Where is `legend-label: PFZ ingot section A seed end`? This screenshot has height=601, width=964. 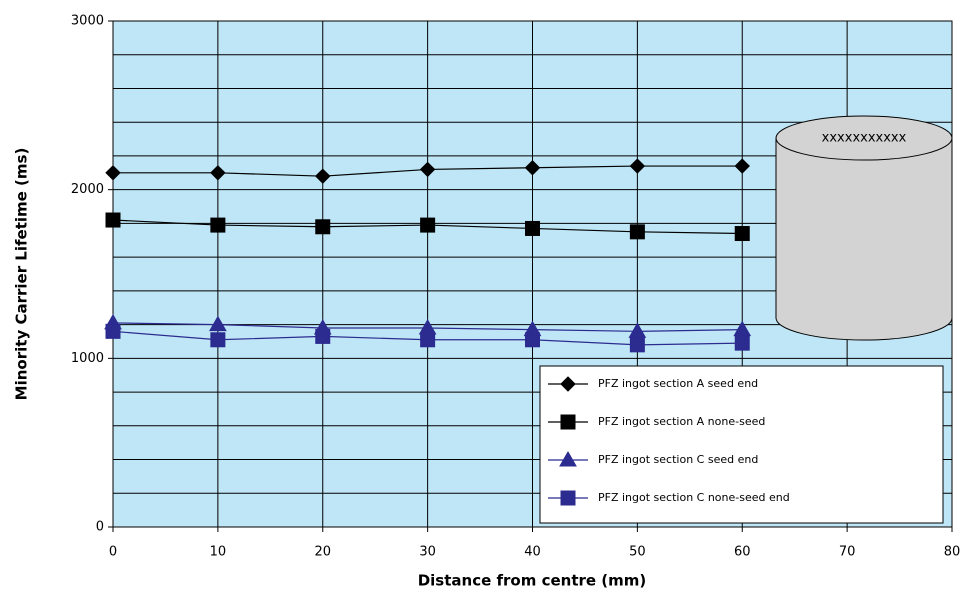 legend-label: PFZ ingot section A seed end is located at coordinates (678, 383).